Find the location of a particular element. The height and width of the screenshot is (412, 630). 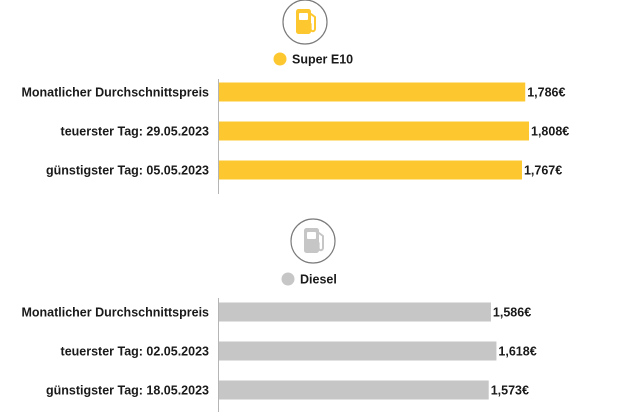

value-label: 1,573€ is located at coordinates (510, 391).